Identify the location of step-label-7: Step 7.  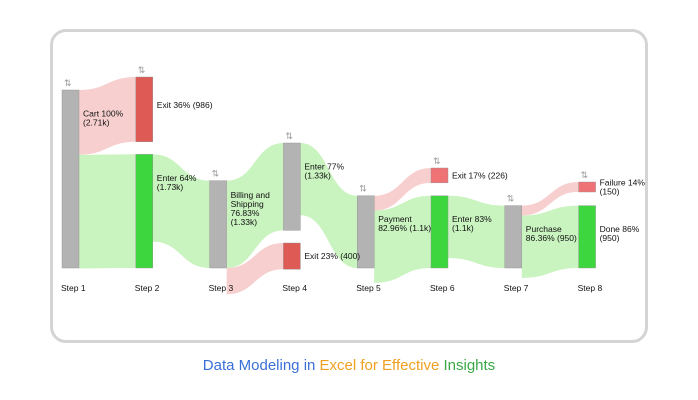
(516, 288).